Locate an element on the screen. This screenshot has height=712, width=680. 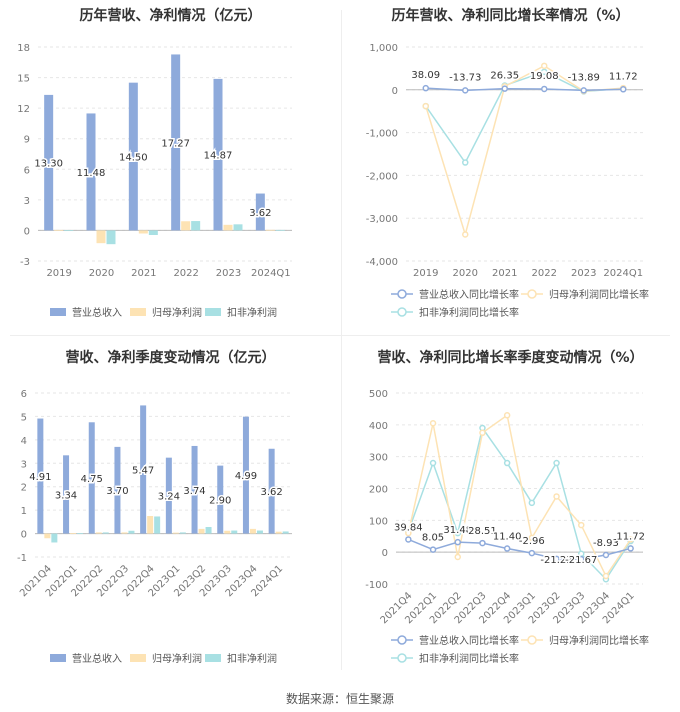
chart1-title: 历年营收、净利情况（亿元） is located at coordinates (170, 16).